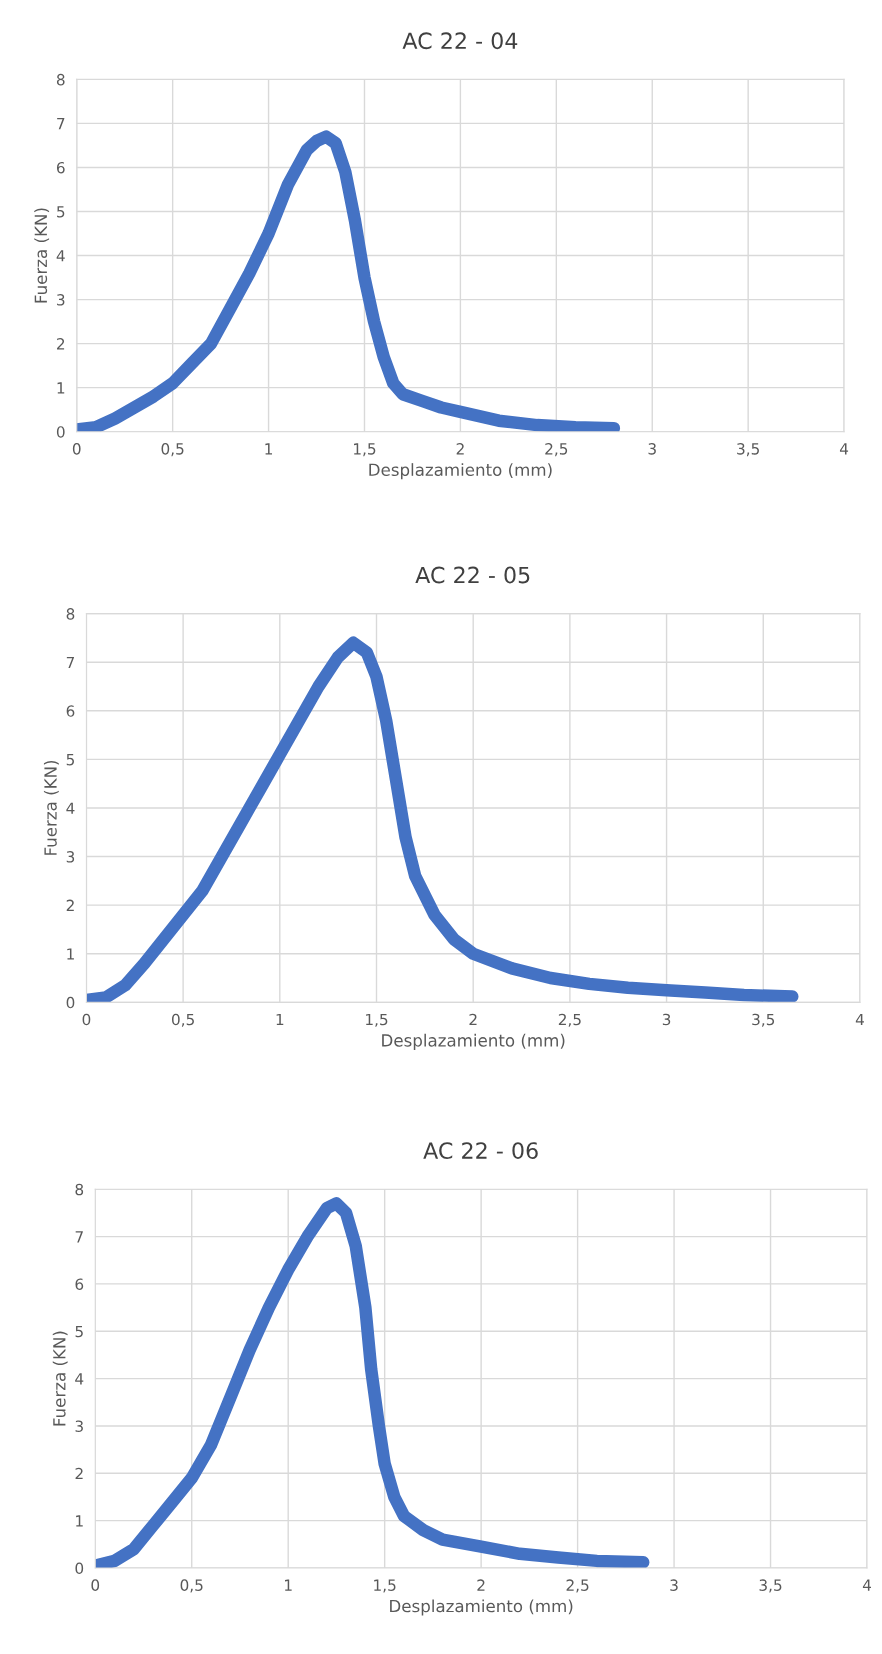 The image size is (882, 1654). I want to click on chart-title: AC 22 - 05, so click(472, 575).